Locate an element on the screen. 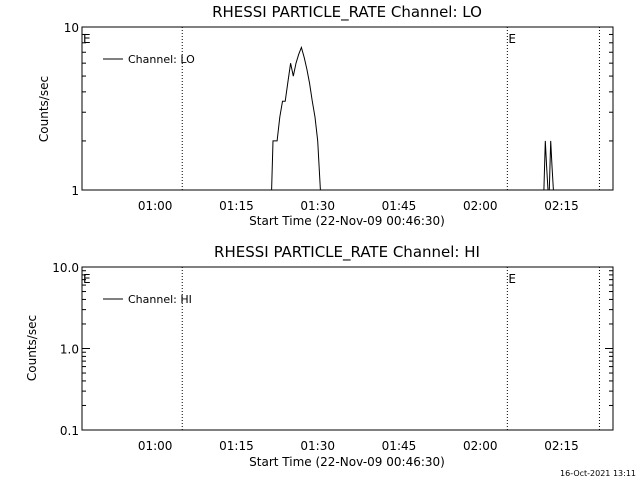 The image size is (640, 484). series-line is located at coordinates (414, 118).